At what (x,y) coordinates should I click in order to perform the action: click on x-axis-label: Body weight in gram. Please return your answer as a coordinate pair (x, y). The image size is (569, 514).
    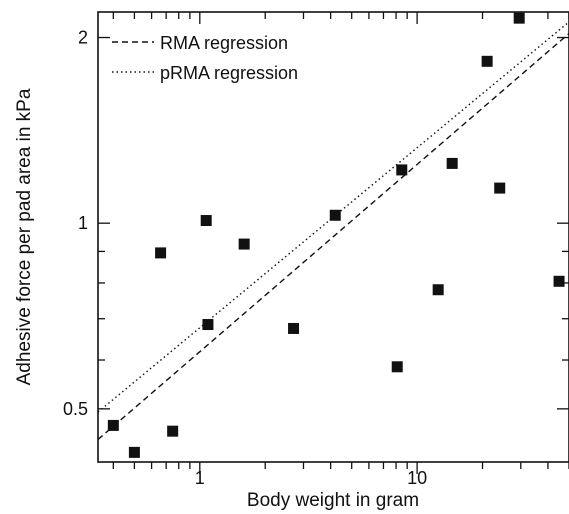
    Looking at the image, I should click on (333, 500).